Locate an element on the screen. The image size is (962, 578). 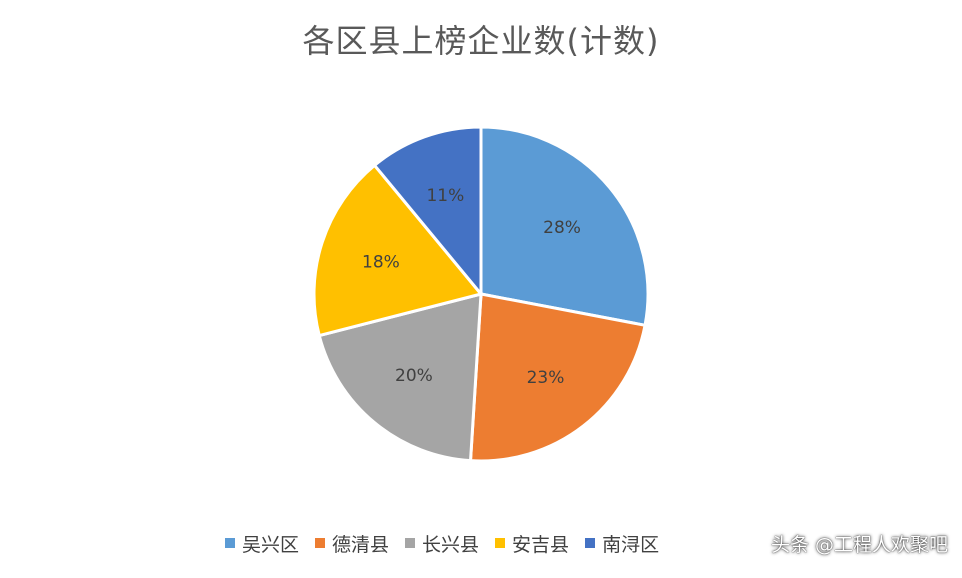
legend-item-3: 长兴县 is located at coordinates (442, 543).